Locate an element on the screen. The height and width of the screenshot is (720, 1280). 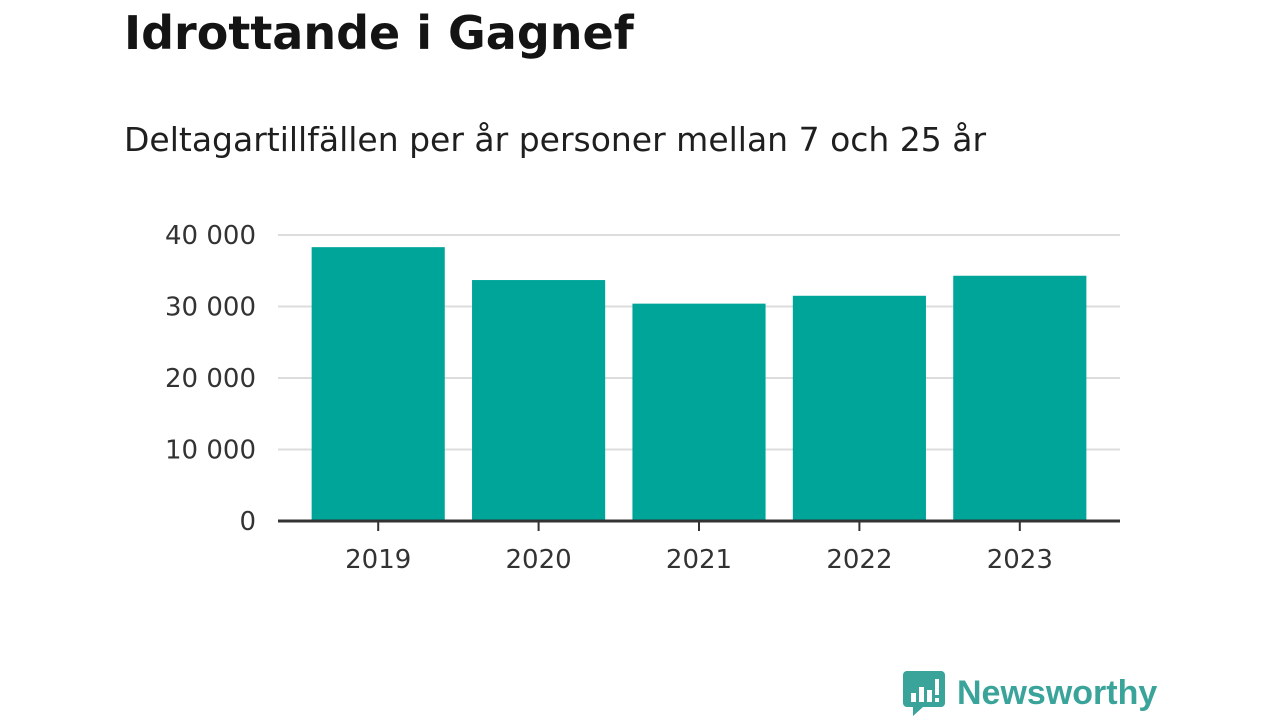
x-tick-label: 2023 is located at coordinates (1020, 560).